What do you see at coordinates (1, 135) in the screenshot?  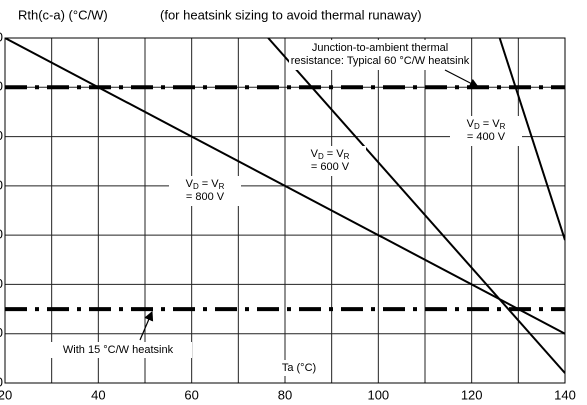 I see `y-tick-label: 50` at bounding box center [1, 135].